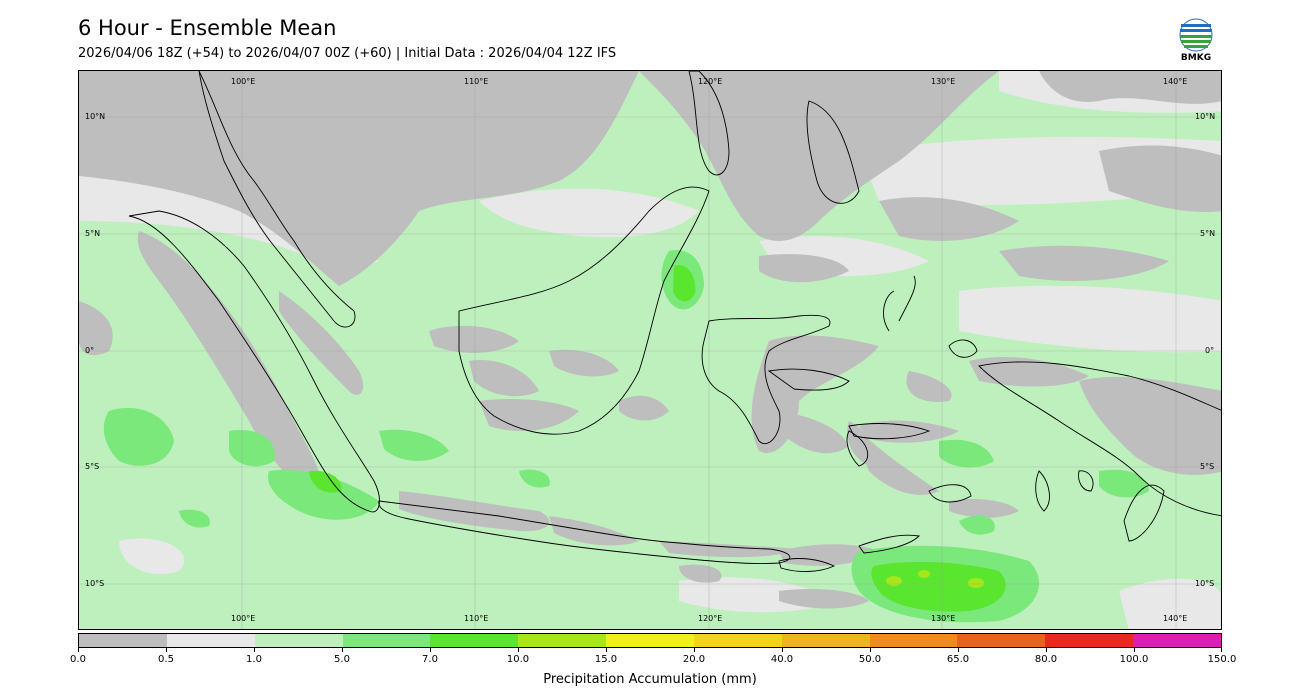 This screenshot has width=1300, height=700. What do you see at coordinates (710, 81) in the screenshot?
I see `lon-label-top-120: 120°E` at bounding box center [710, 81].